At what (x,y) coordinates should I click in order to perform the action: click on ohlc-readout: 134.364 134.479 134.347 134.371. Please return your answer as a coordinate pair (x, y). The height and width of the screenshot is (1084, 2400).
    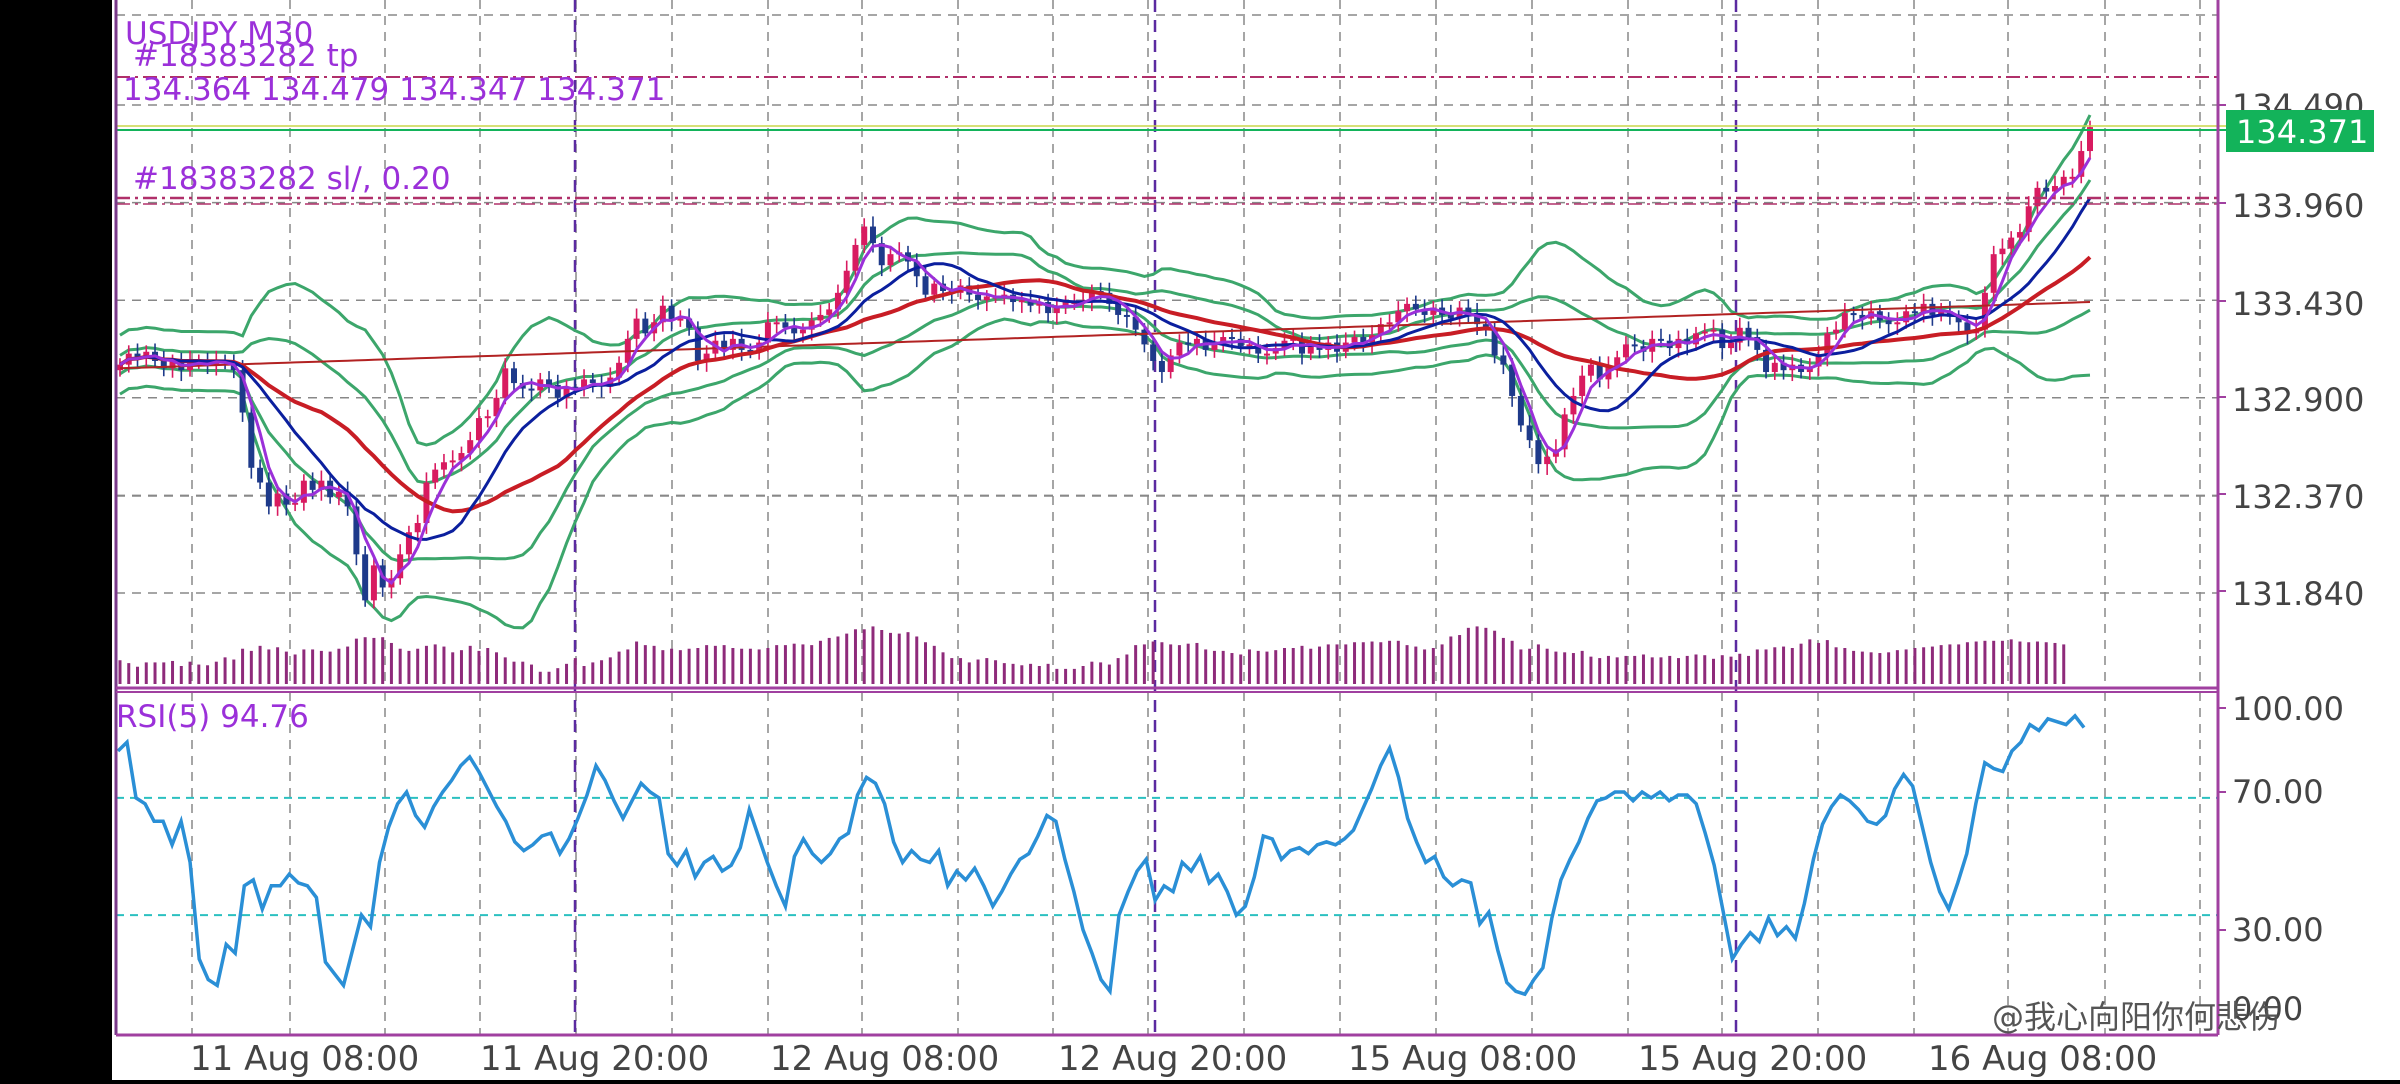
    Looking at the image, I should click on (394, 90).